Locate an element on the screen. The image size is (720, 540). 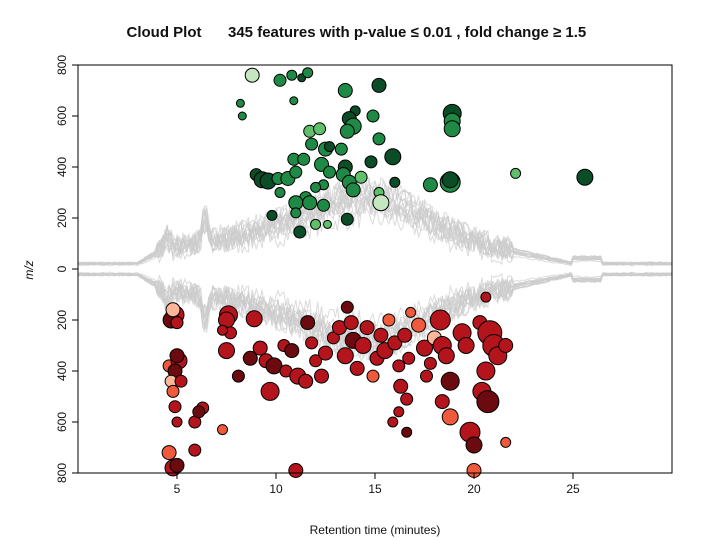
y-lower-tick-label: 200 is located at coordinates (62, 320).